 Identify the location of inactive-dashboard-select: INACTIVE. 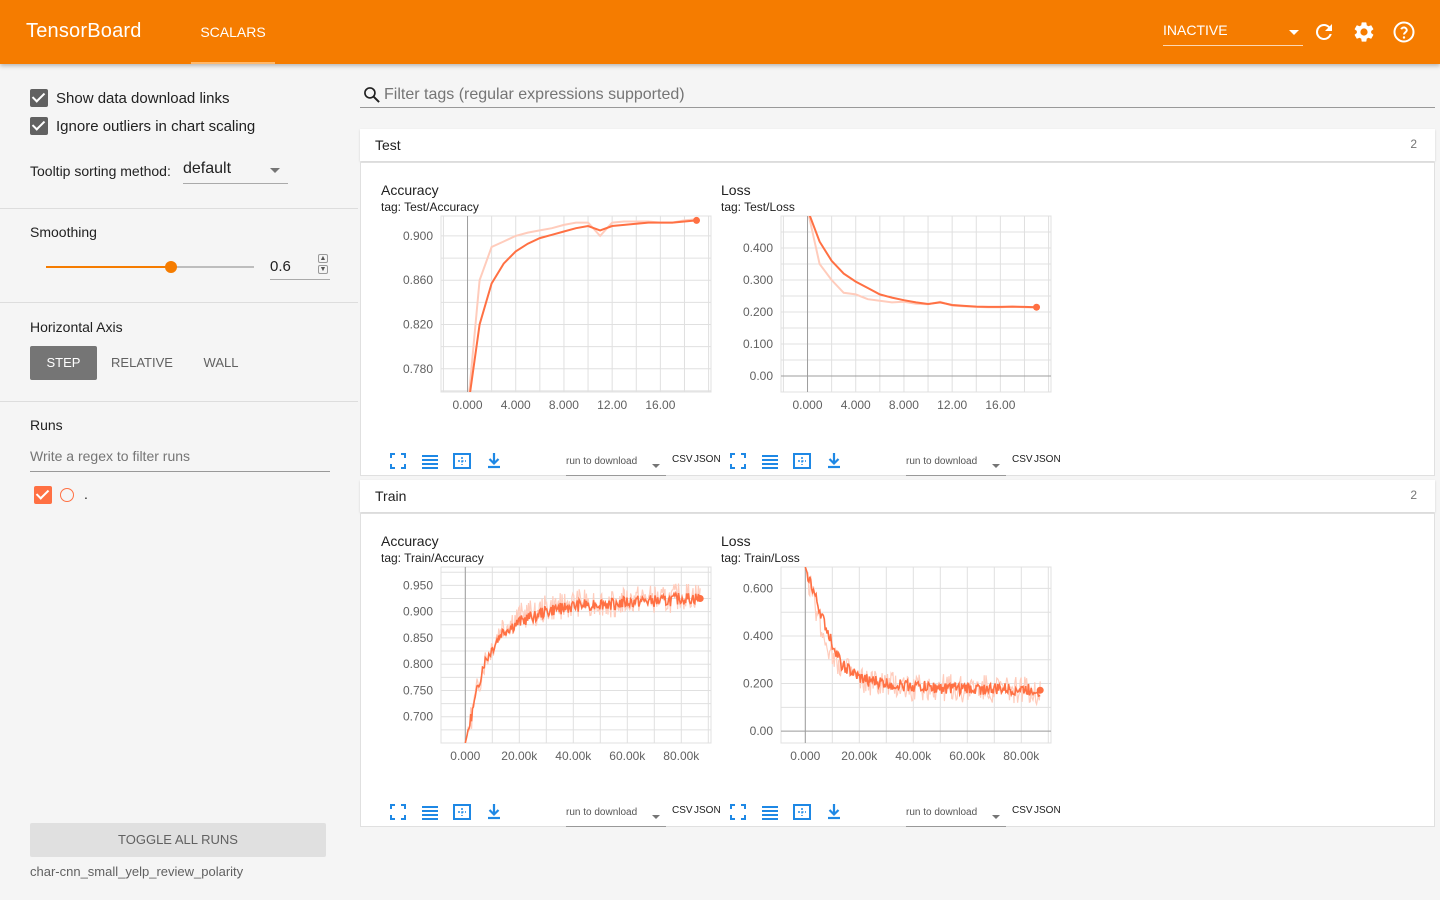
(1233, 34).